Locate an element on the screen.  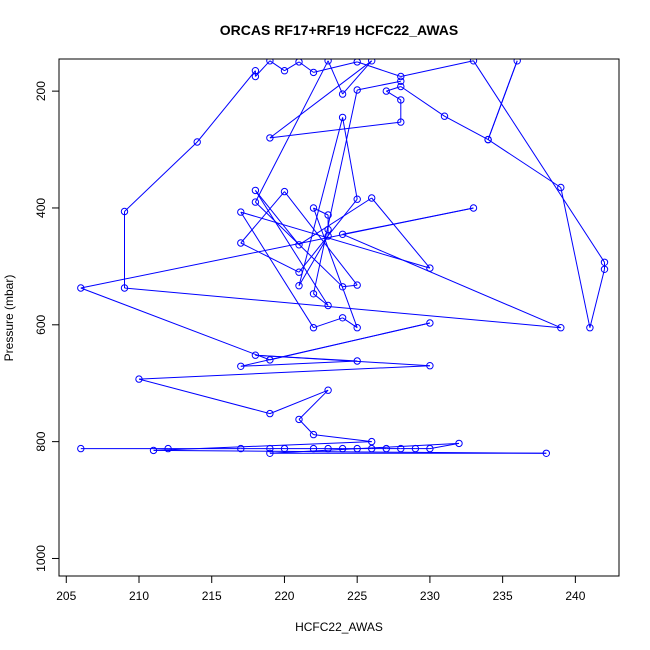
x-tick-label: 225 is located at coordinates (357, 596).